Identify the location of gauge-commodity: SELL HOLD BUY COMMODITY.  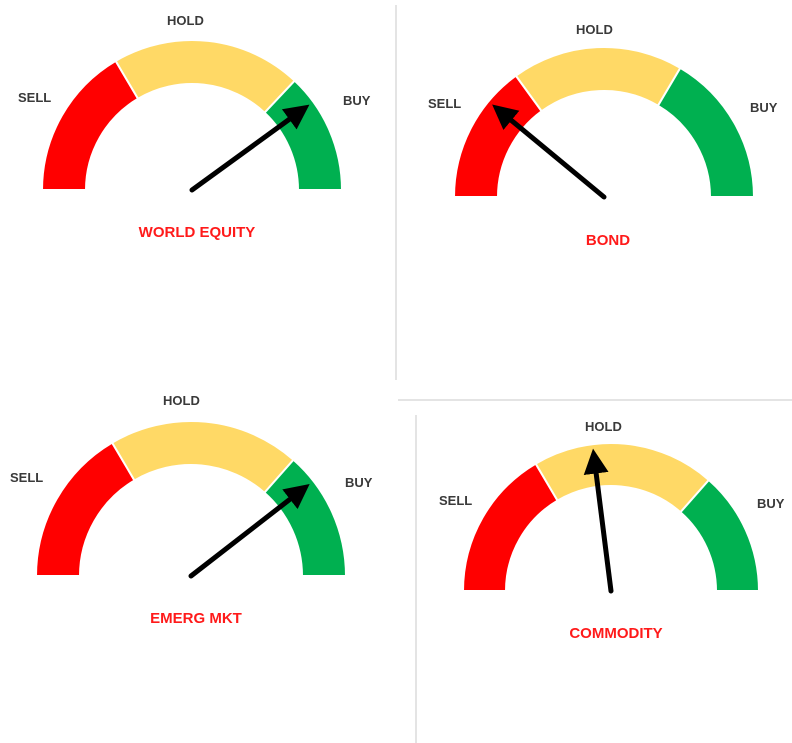
(612, 530).